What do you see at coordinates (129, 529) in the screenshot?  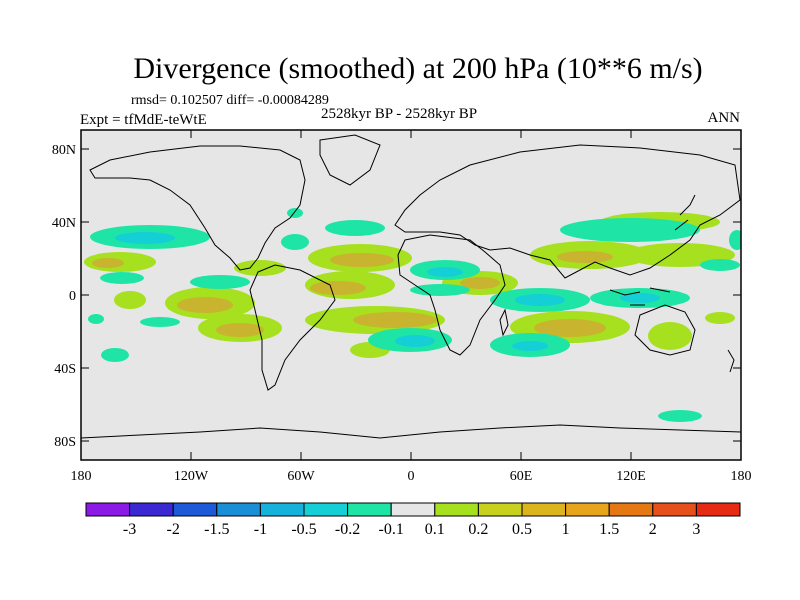 I see `colorbar-label: -3` at bounding box center [129, 529].